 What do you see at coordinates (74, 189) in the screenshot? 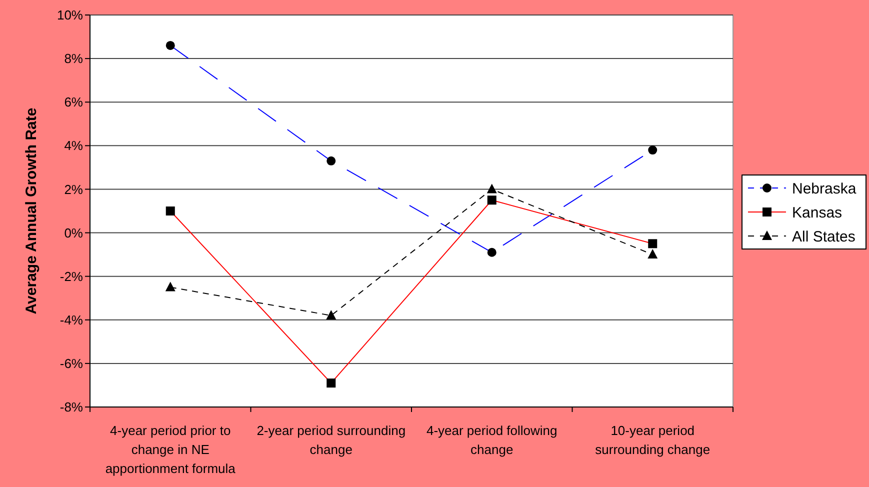
I see `y-tick-label: 2%` at bounding box center [74, 189].